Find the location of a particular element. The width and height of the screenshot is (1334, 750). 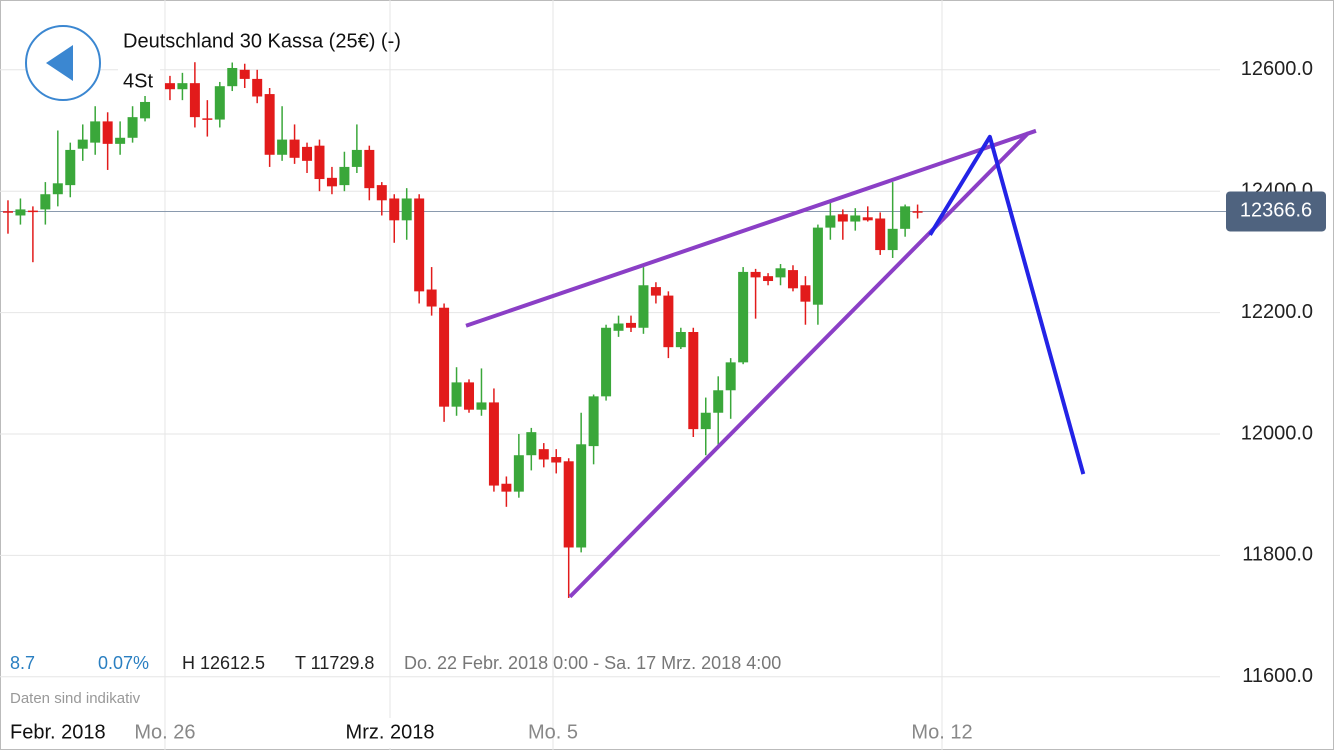

change: 8.7 is located at coordinates (22, 663).